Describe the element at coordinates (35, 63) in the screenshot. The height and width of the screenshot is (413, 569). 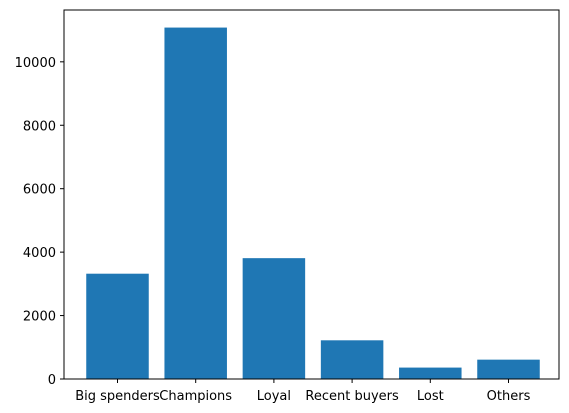
I see `y-tick-label: 10000` at that location.